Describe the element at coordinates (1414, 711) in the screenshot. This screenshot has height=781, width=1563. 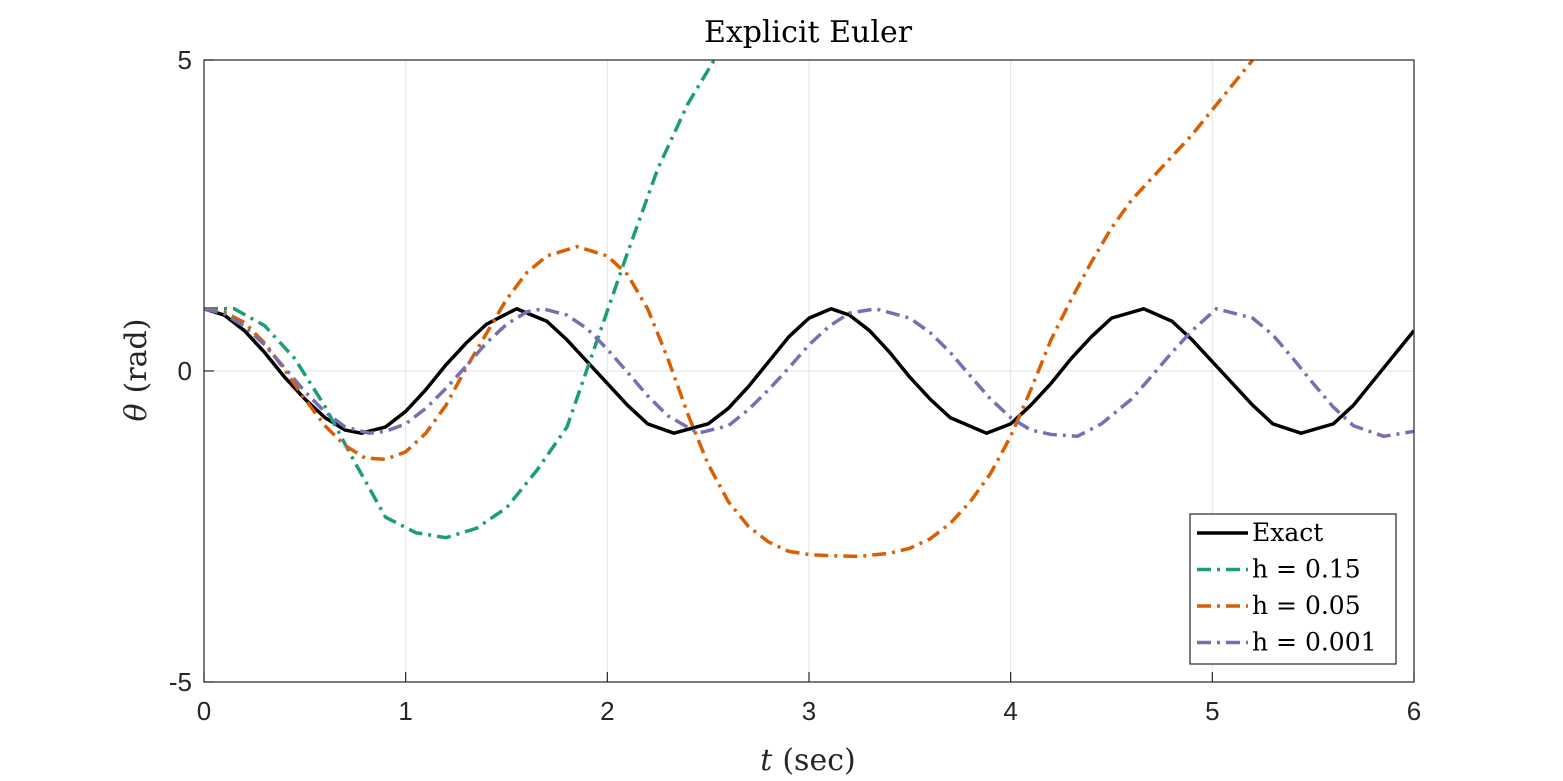
I see `x-tick-label: 6` at that location.